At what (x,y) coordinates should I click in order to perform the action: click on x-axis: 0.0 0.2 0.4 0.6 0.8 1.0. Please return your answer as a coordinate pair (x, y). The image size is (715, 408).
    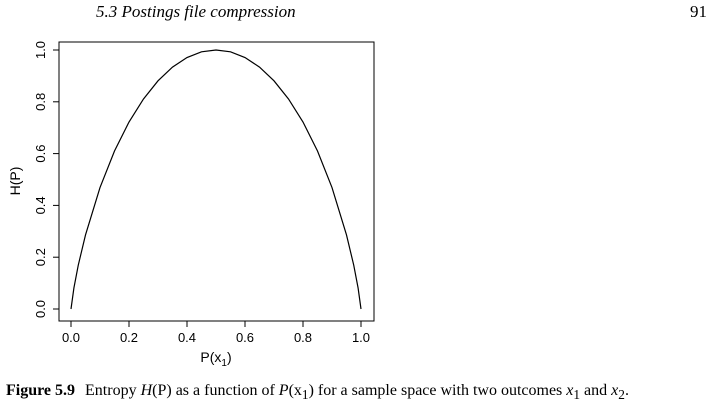
    Looking at the image, I should click on (216, 332).